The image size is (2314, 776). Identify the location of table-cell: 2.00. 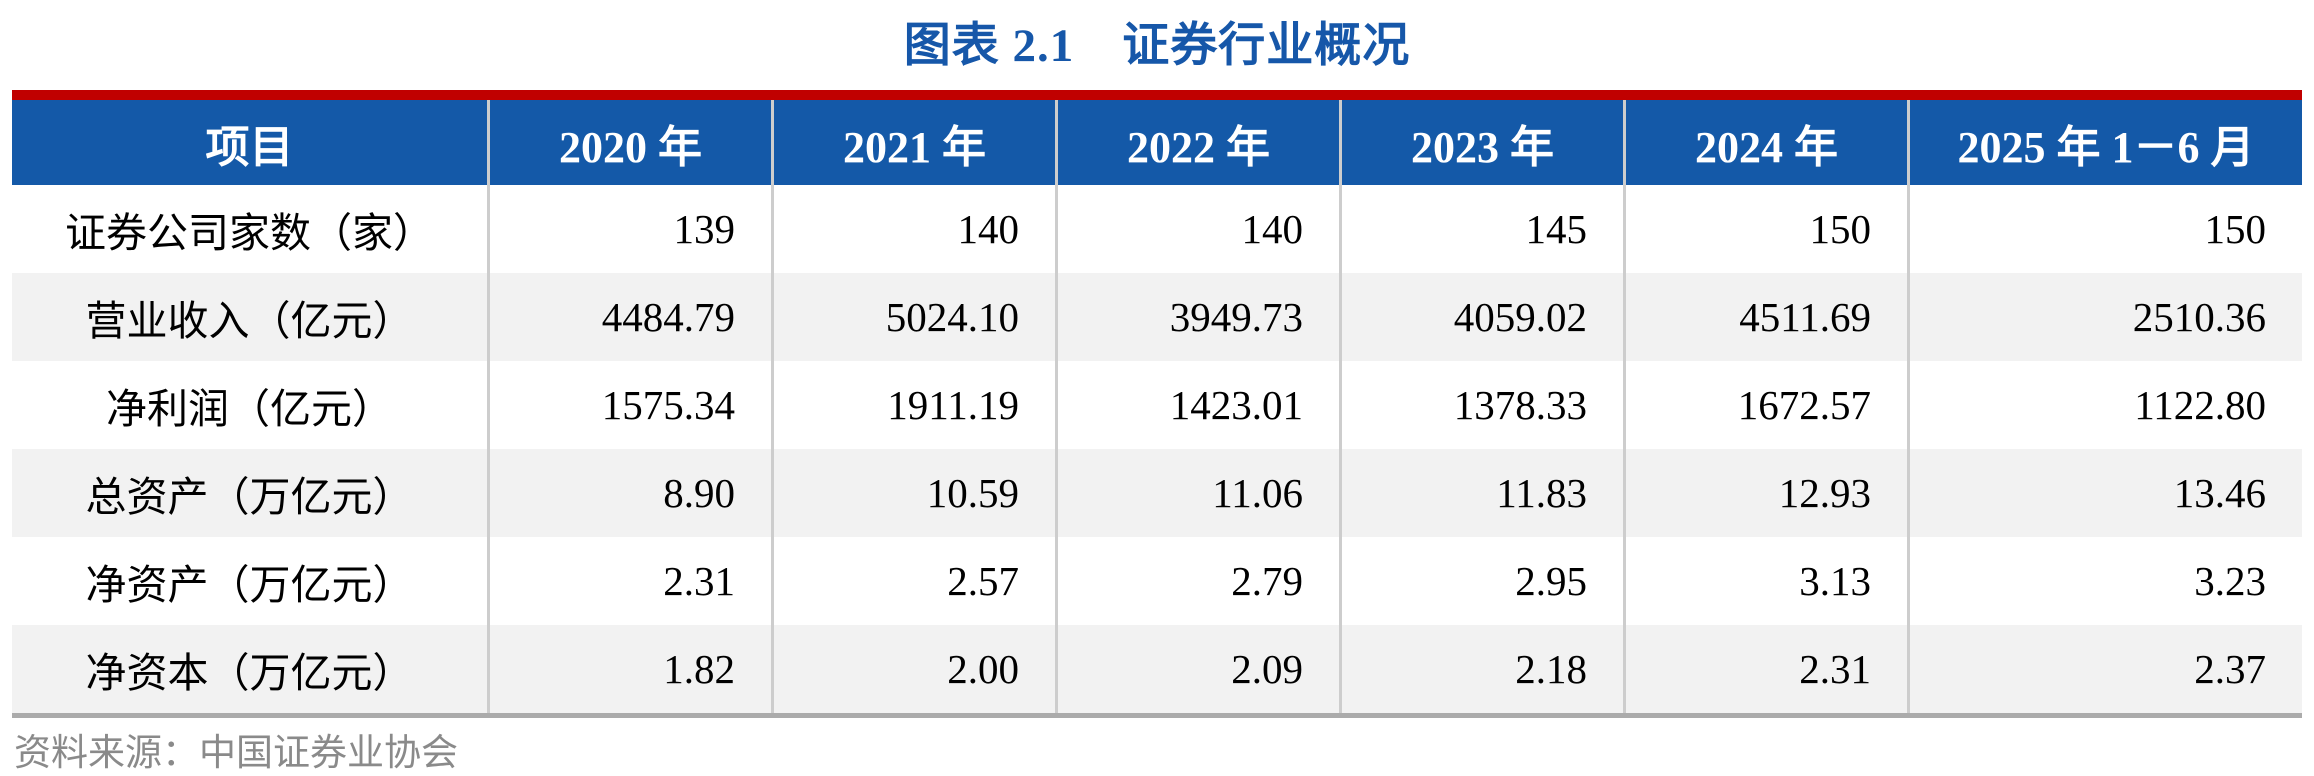
(913, 669).